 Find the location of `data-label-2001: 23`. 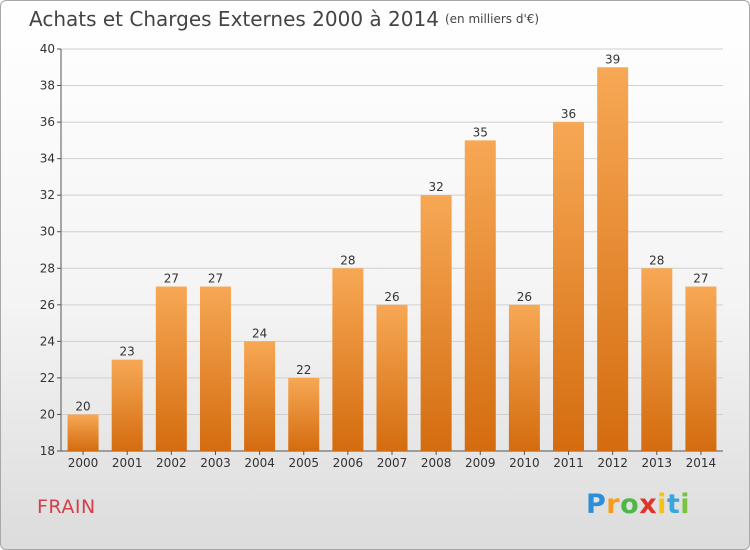

data-label-2001: 23 is located at coordinates (127, 352).